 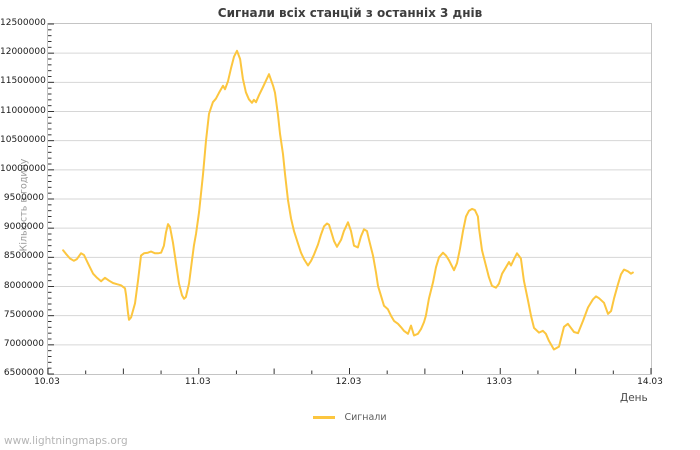 I want to click on y-tick-label: 12500000, so click(x=23, y=23).